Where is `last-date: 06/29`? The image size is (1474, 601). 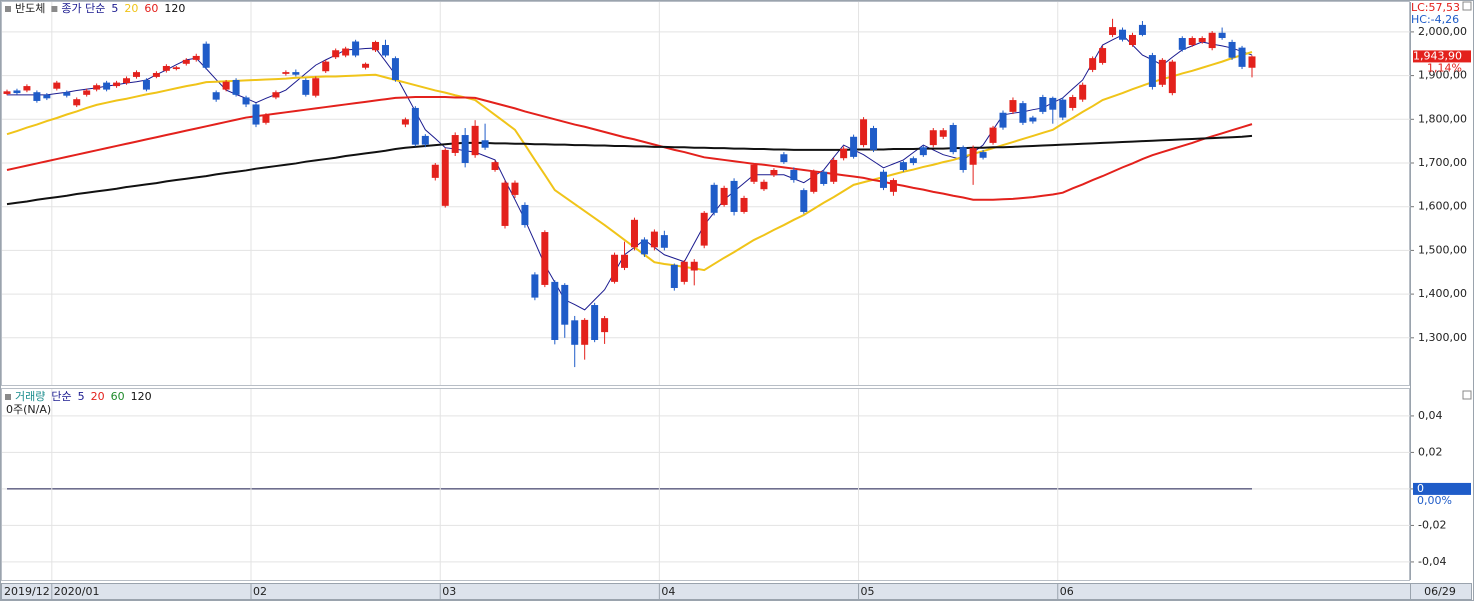
last-date: 06/29 is located at coordinates (1440, 591).